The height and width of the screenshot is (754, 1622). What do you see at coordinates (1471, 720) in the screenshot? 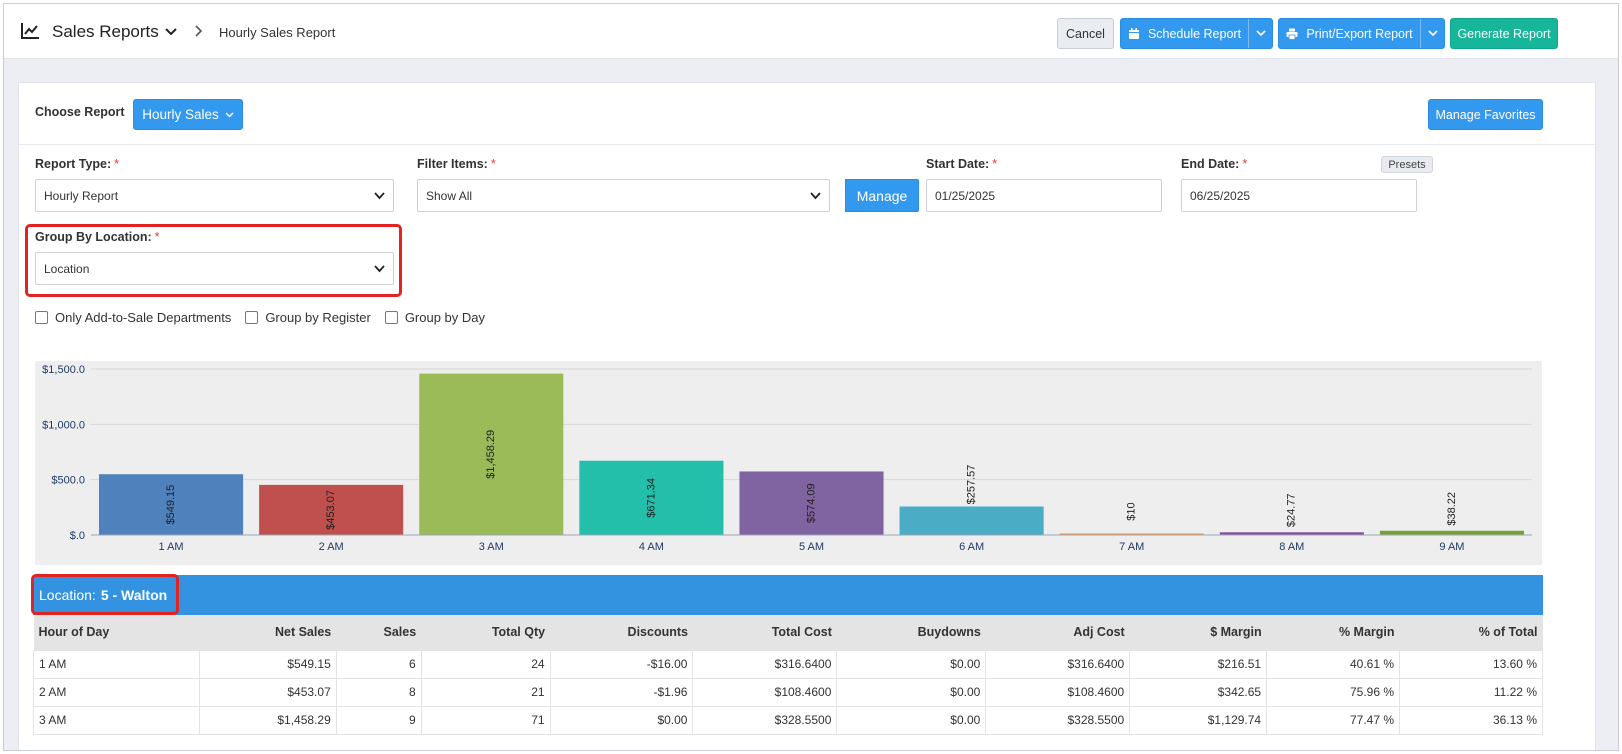
I see `table-cell: 36.13 %` at bounding box center [1471, 720].